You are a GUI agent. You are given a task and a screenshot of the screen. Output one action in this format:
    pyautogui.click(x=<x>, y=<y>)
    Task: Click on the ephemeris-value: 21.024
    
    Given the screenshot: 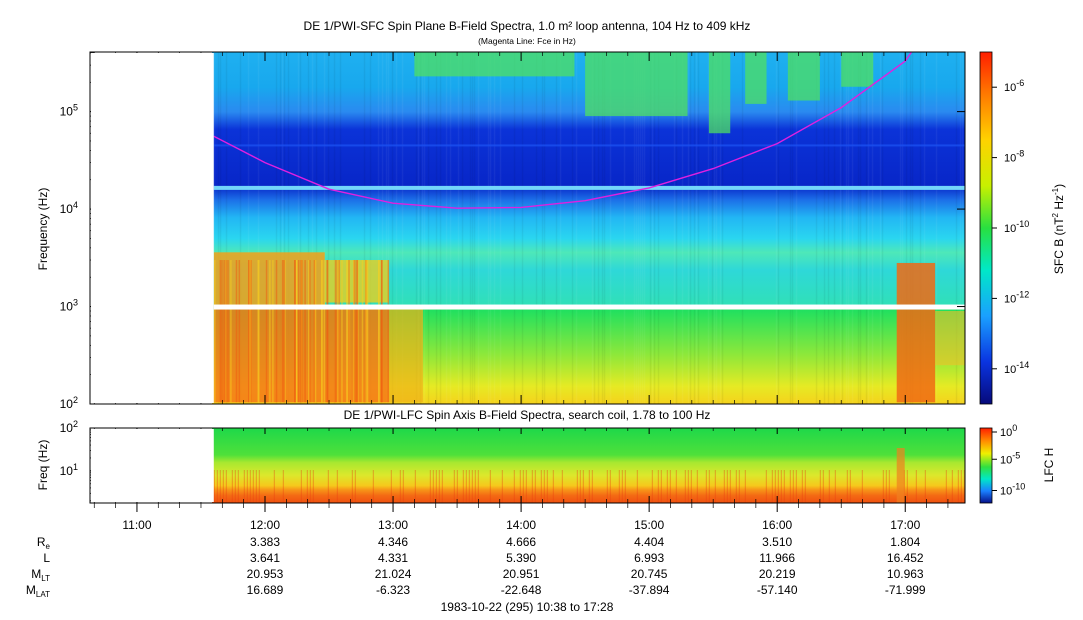 What is the action you would take?
    pyautogui.click(x=393, y=574)
    